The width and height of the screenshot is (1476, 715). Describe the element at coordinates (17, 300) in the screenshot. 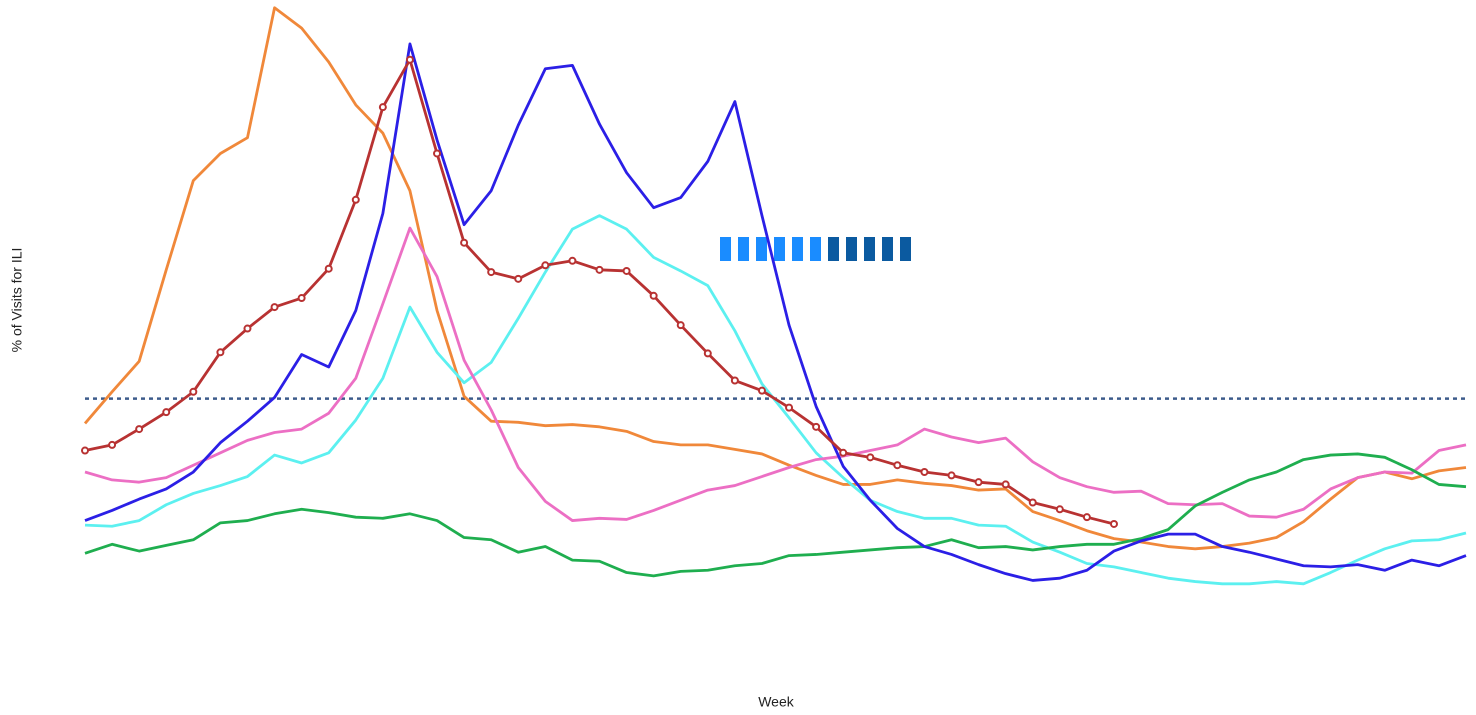

I see `y-axis-label: % of Visits for ILI` at that location.